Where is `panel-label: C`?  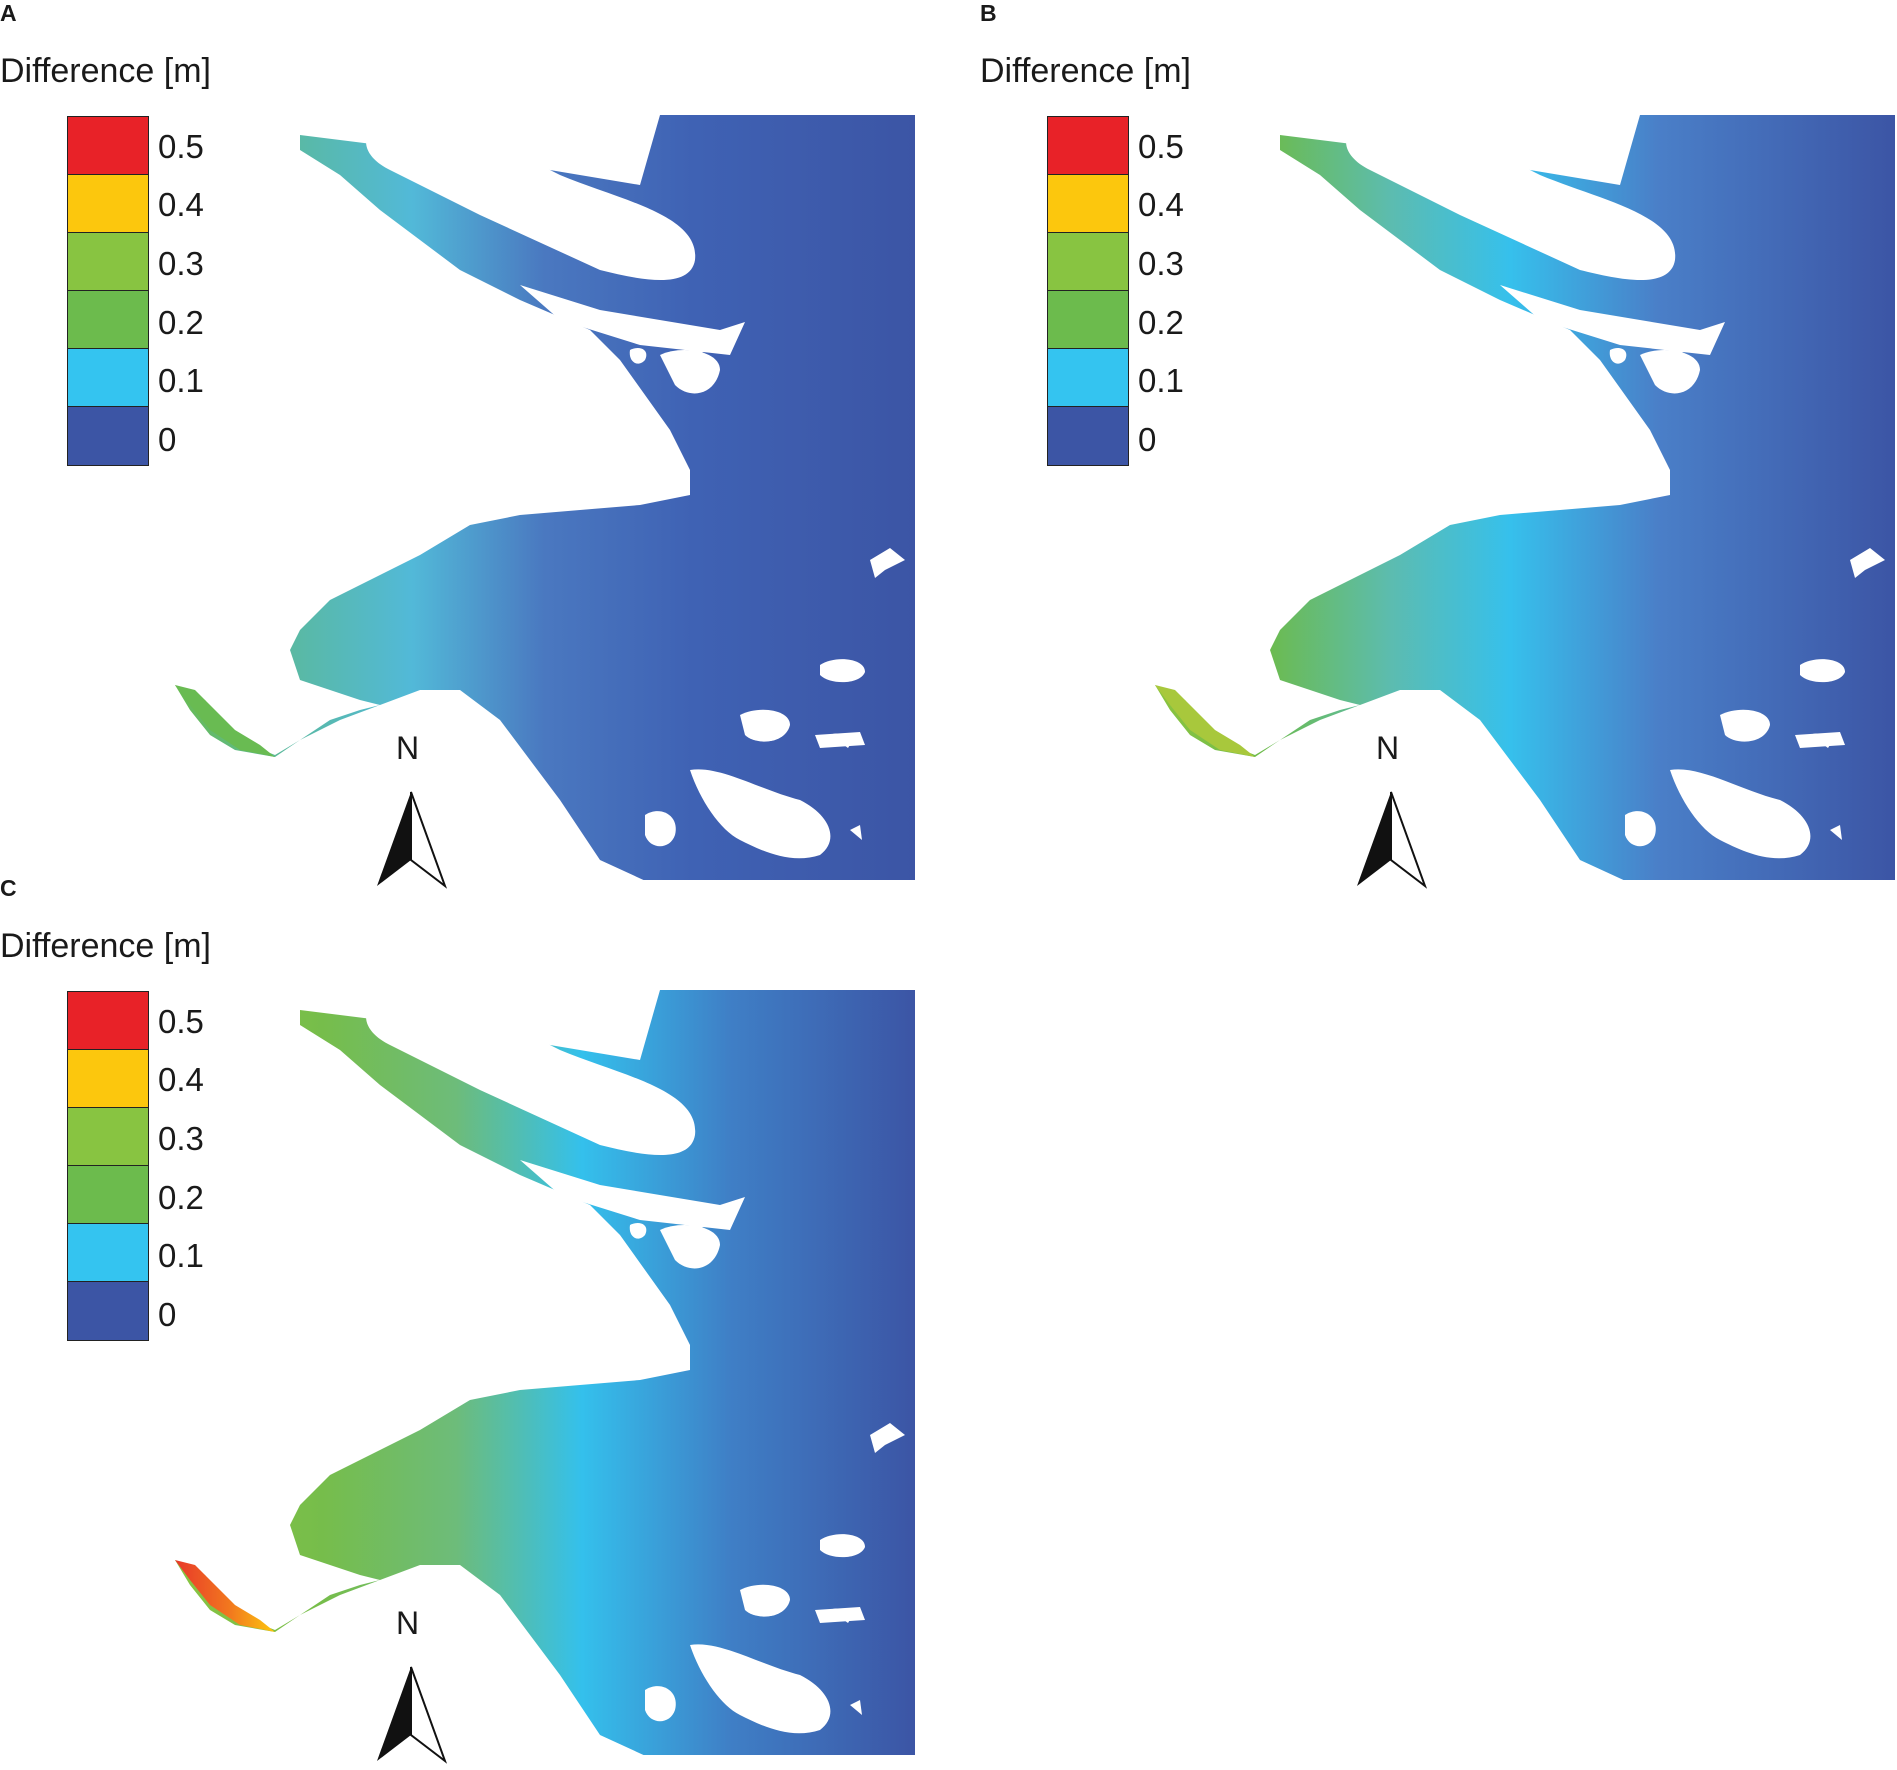 panel-label: C is located at coordinates (8, 888).